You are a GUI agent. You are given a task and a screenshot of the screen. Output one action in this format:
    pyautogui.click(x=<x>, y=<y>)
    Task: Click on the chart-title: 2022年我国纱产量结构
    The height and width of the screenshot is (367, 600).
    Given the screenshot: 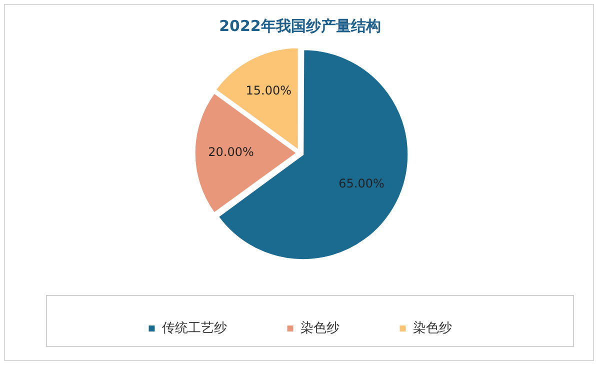 What is the action you would take?
    pyautogui.click(x=300, y=25)
    